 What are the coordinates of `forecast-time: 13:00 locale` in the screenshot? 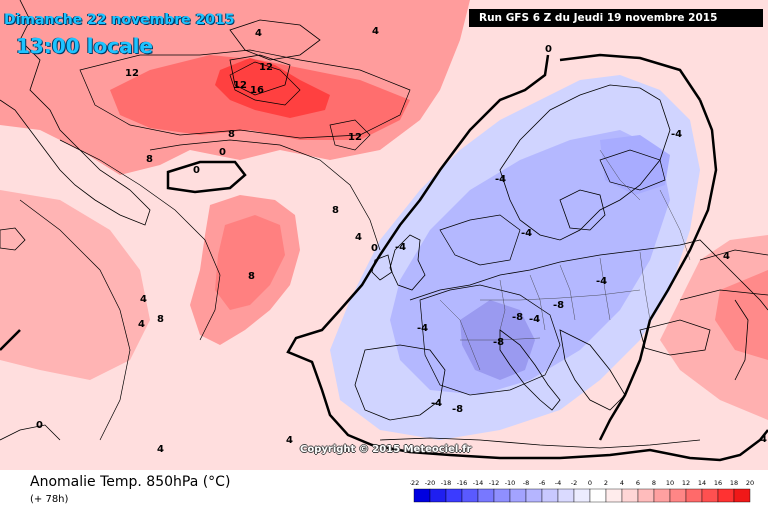 It's located at (84, 46).